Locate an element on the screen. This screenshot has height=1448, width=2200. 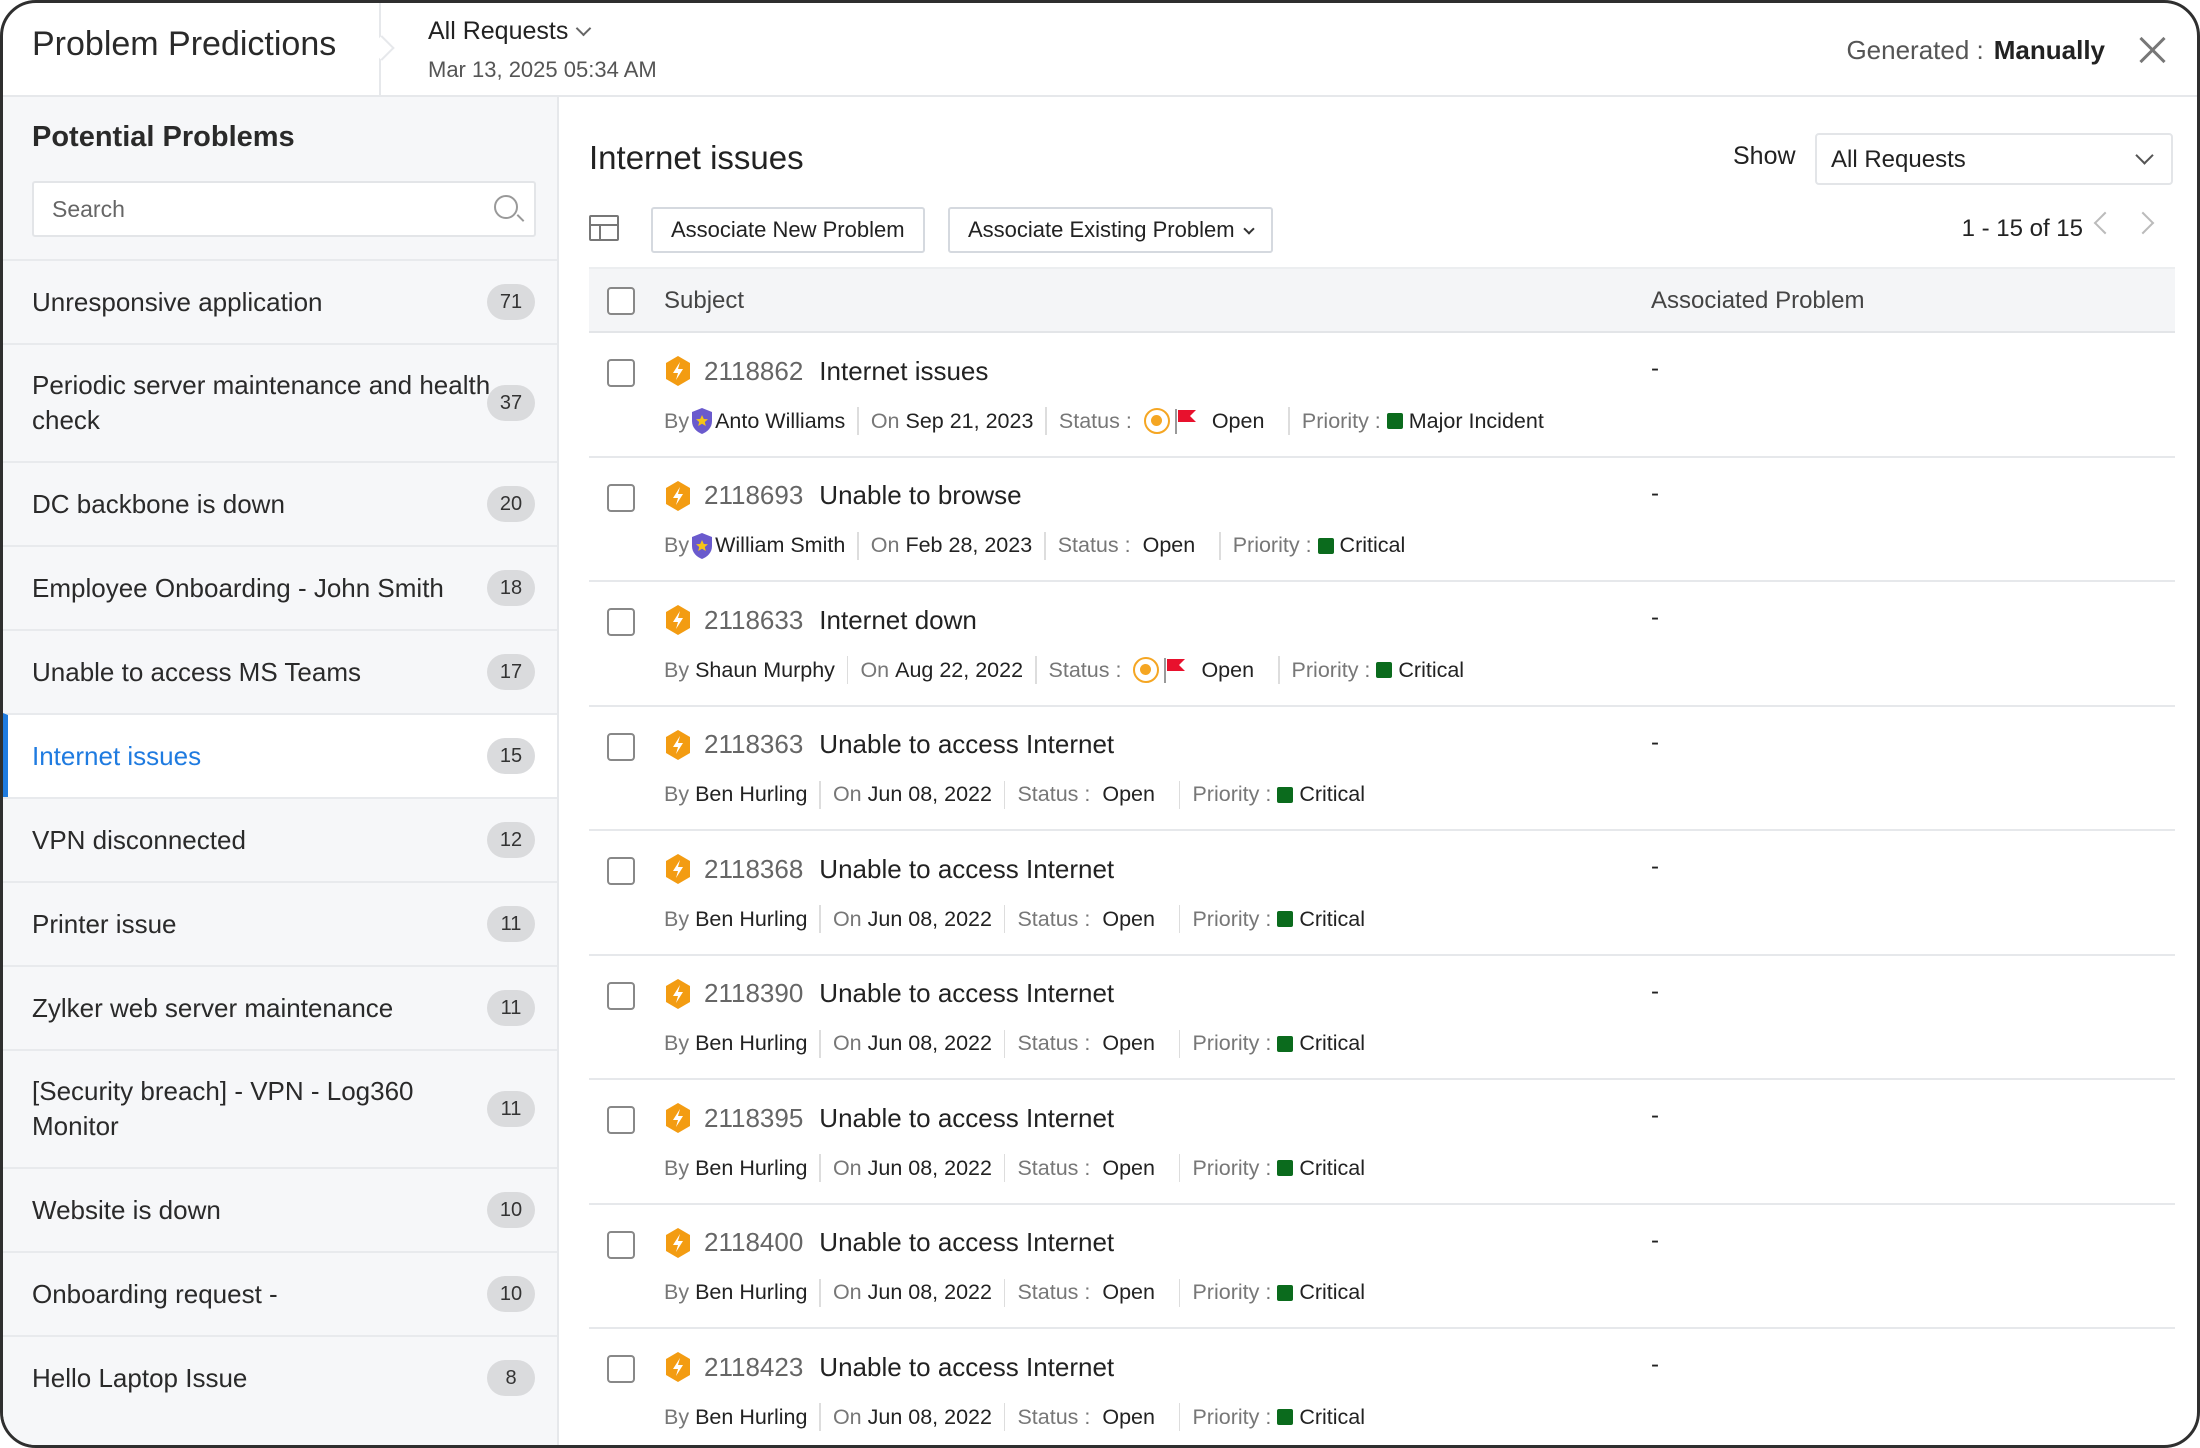
request-id: 2118390 is located at coordinates (754, 993).